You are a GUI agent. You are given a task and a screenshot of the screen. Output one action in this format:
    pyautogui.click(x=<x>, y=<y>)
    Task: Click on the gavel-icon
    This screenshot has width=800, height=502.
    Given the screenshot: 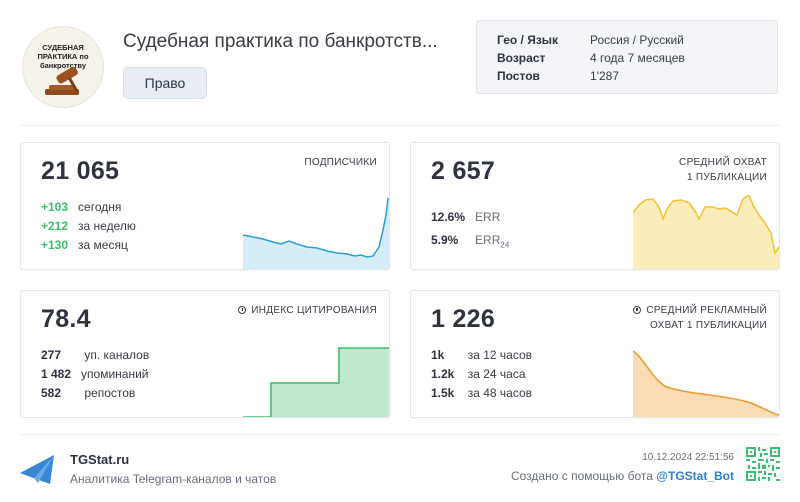 What is the action you would take?
    pyautogui.click(x=62, y=80)
    